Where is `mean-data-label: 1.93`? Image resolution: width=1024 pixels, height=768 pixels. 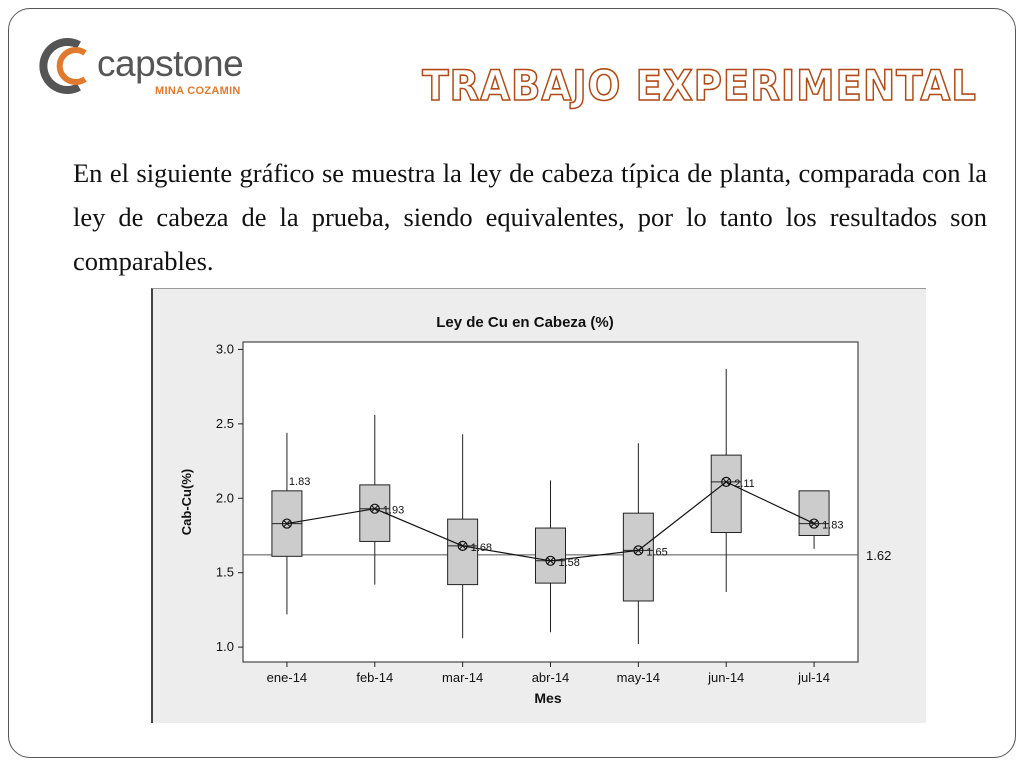
mean-data-label: 1.93 is located at coordinates (393, 511).